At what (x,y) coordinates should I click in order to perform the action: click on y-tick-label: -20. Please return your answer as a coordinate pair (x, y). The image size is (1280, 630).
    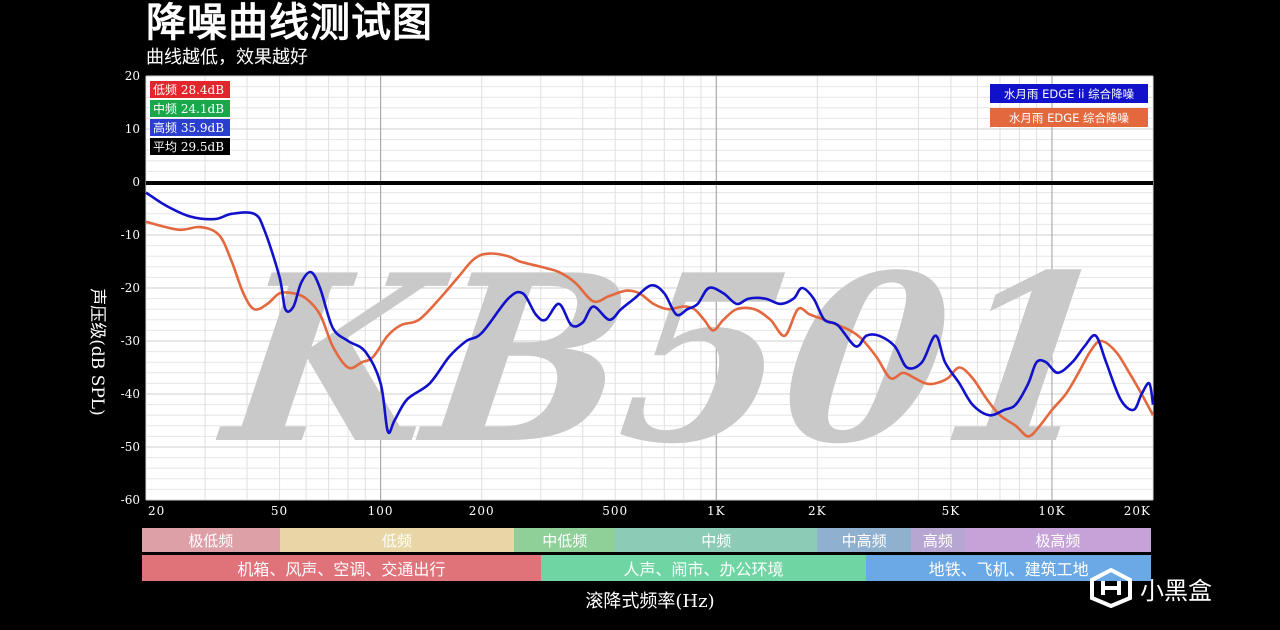
    Looking at the image, I should click on (130, 288).